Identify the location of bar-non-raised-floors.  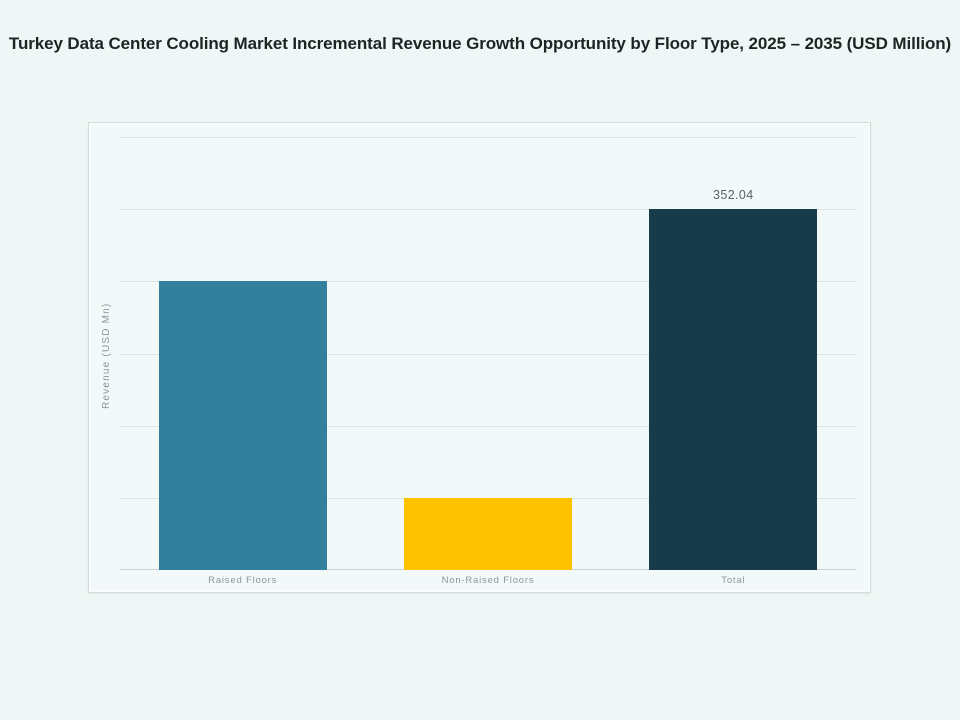
(488, 533).